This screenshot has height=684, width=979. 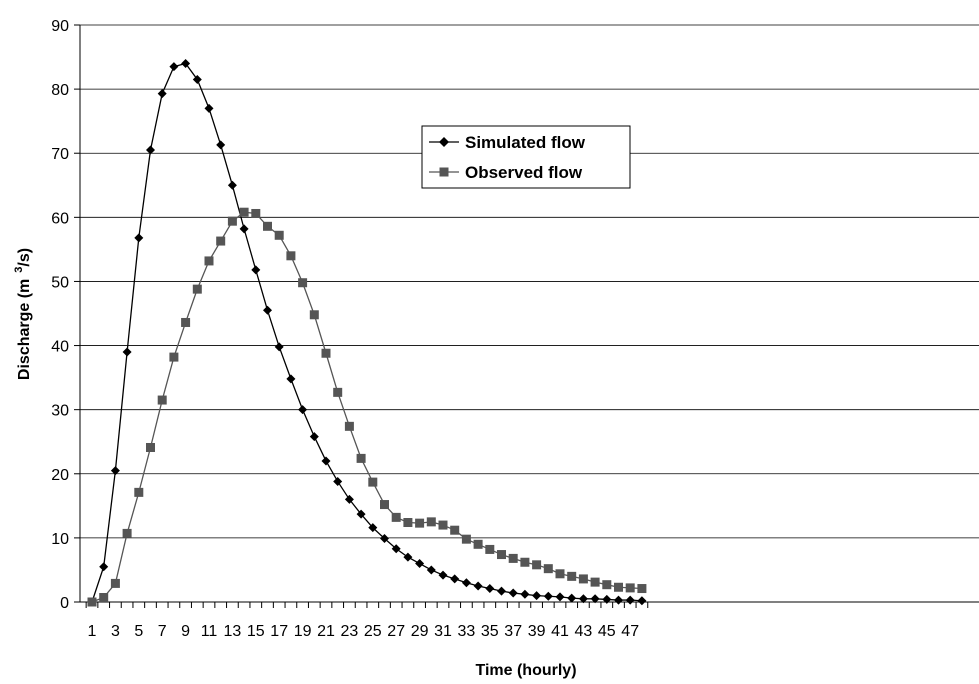 What do you see at coordinates (350, 631) in the screenshot?
I see `x-tick-label: 23` at bounding box center [350, 631].